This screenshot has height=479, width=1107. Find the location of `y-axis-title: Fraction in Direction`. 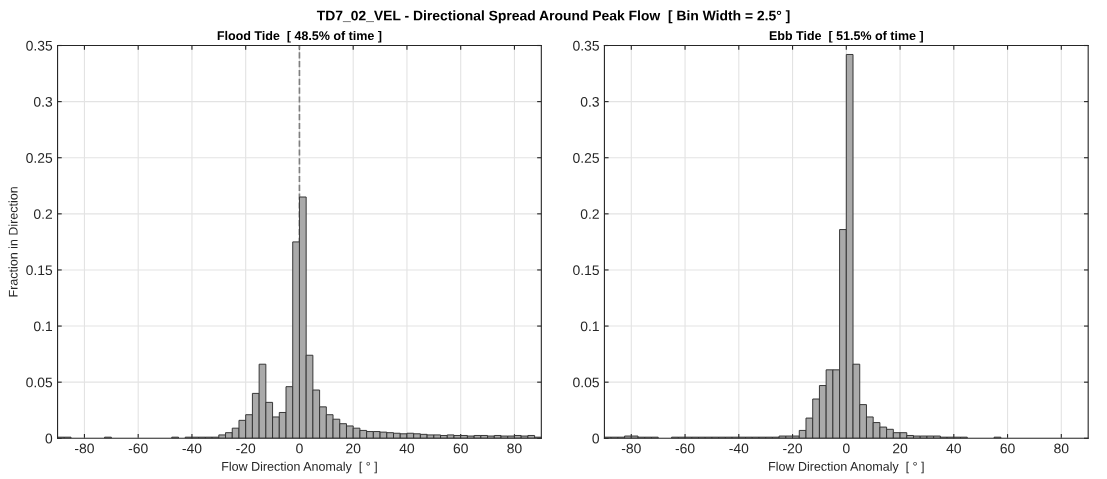

y-axis-title: Fraction in Direction is located at coordinates (13, 242).